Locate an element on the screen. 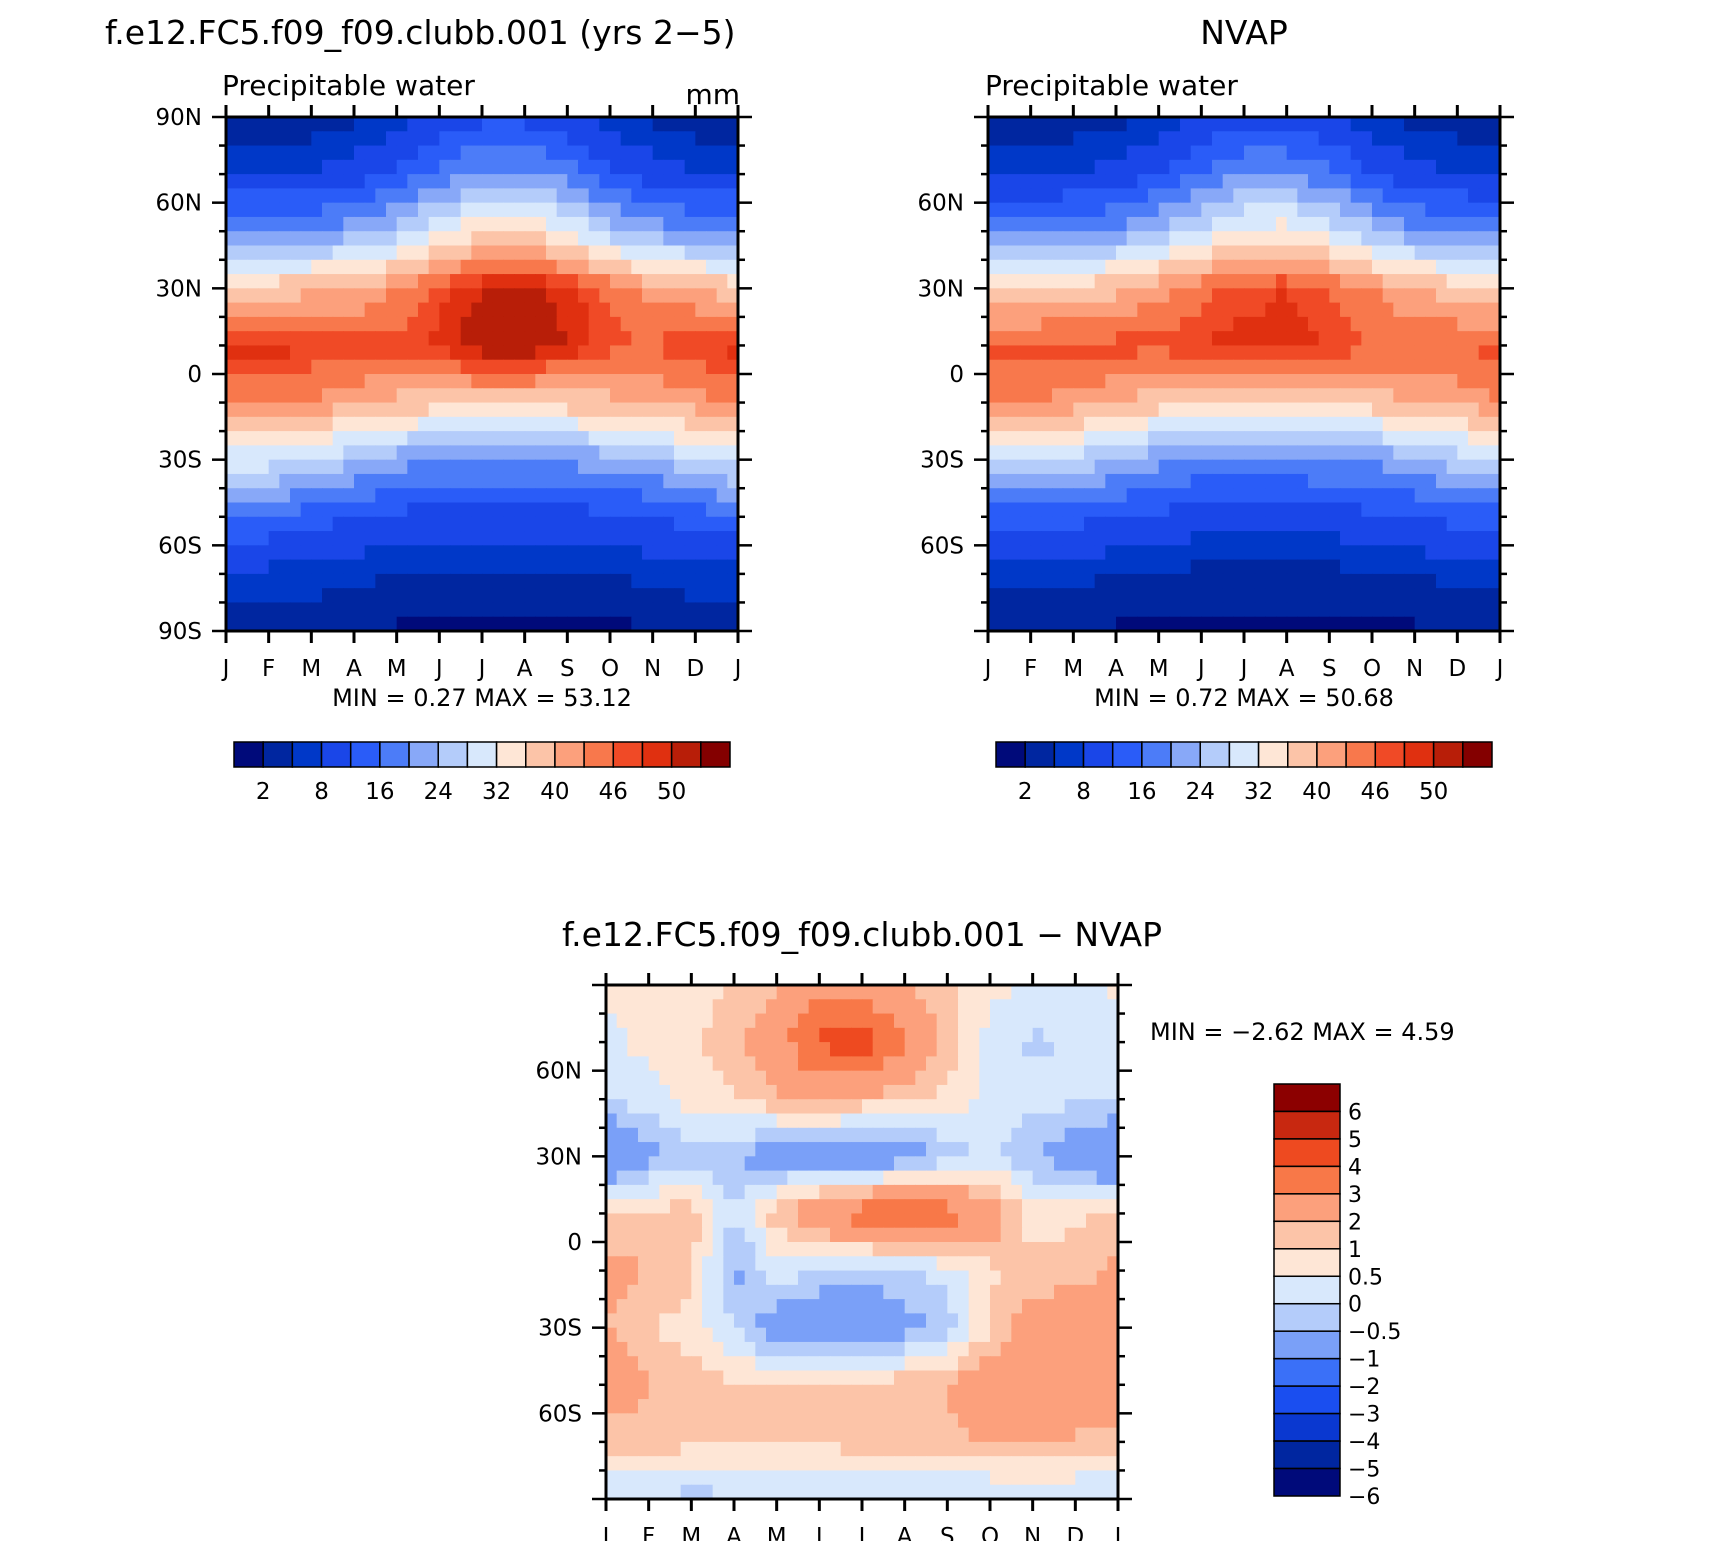 The image size is (1710, 1541). lat-label: 90N is located at coordinates (179, 118).